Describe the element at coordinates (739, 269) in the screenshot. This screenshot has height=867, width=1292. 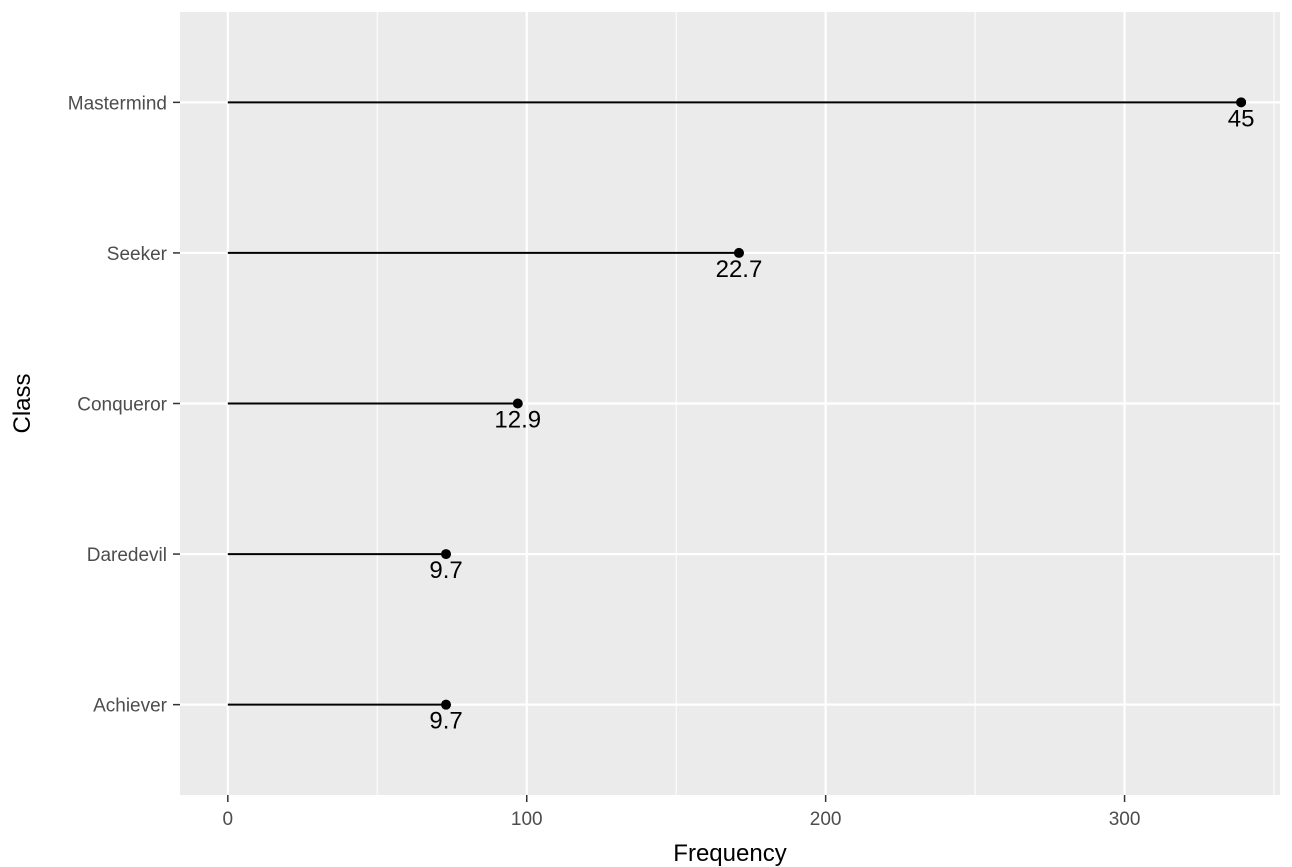
I see `data-label: 22.7` at that location.